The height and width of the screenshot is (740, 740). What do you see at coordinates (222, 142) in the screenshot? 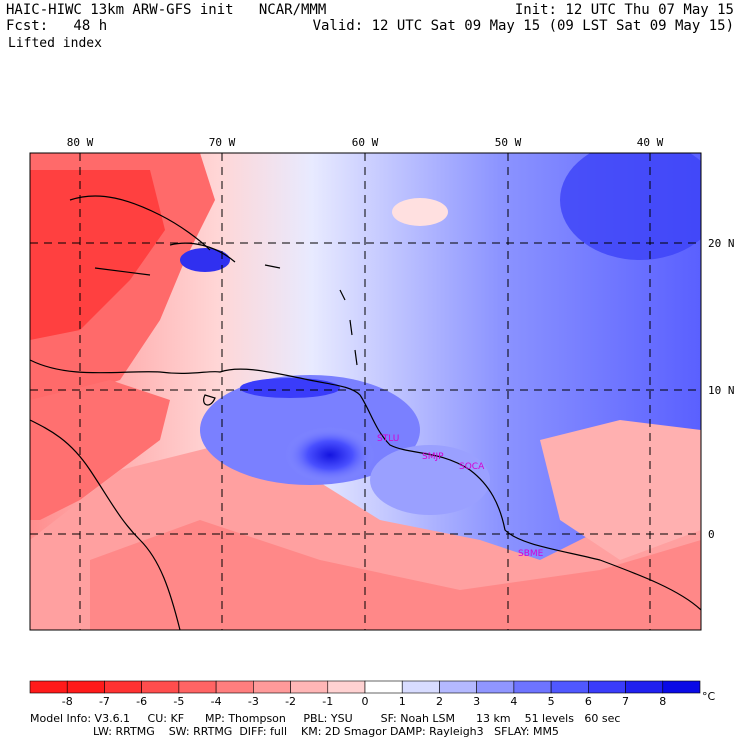
I see `lon-label: 70 W` at bounding box center [222, 142].